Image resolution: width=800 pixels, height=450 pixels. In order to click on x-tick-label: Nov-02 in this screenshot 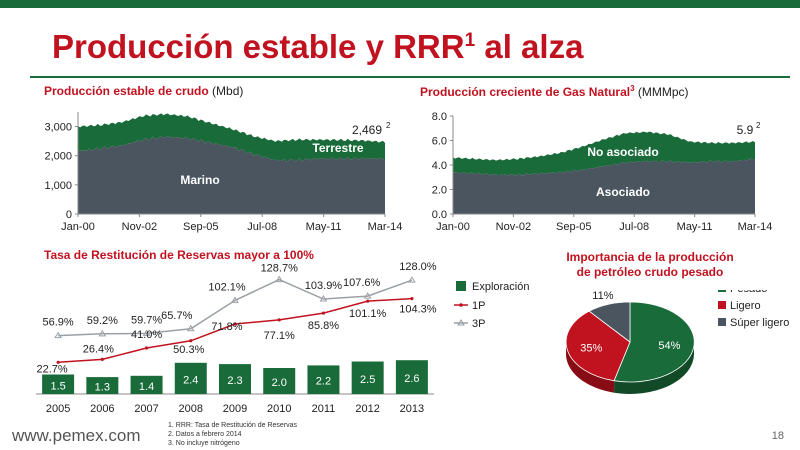, I will do `click(139, 227)`.